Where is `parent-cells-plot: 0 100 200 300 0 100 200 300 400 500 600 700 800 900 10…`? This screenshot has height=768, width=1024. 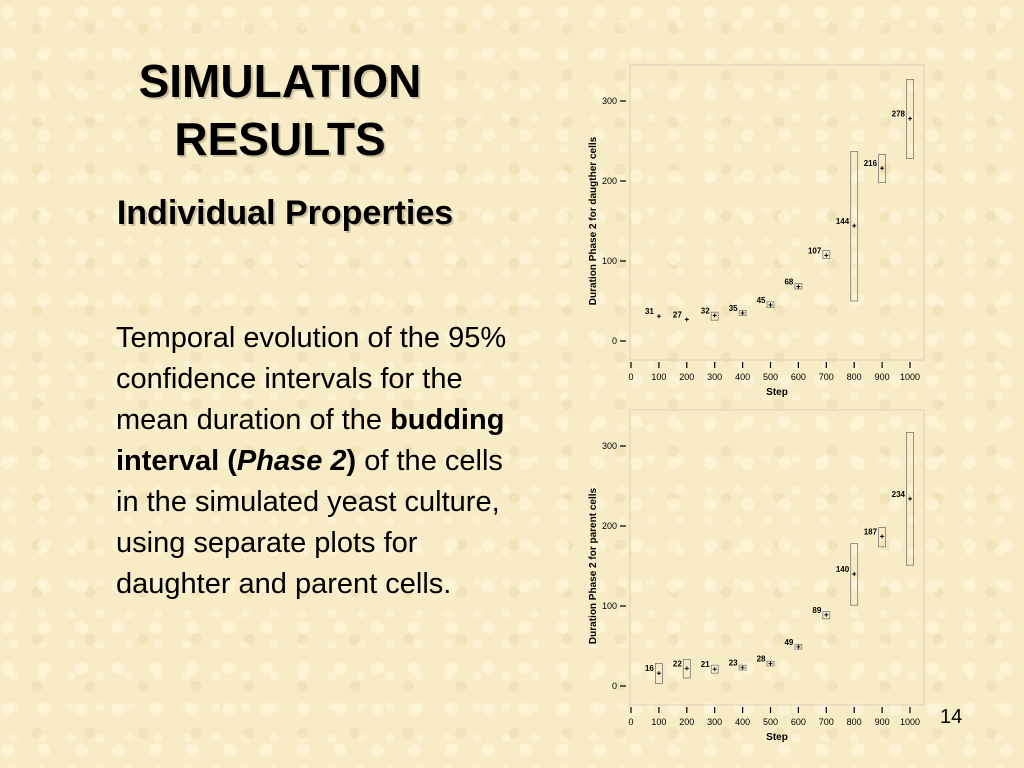 parent-cells-plot: 0 100 200 300 0 100 200 300 400 500 600 700 800 900 10… is located at coordinates (756, 576).